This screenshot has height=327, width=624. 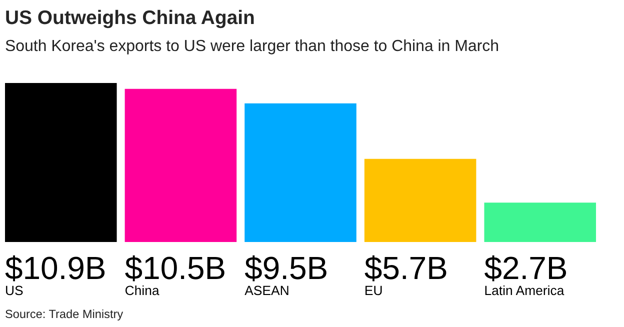 I want to click on x-tick-label: US, so click(x=14, y=291).